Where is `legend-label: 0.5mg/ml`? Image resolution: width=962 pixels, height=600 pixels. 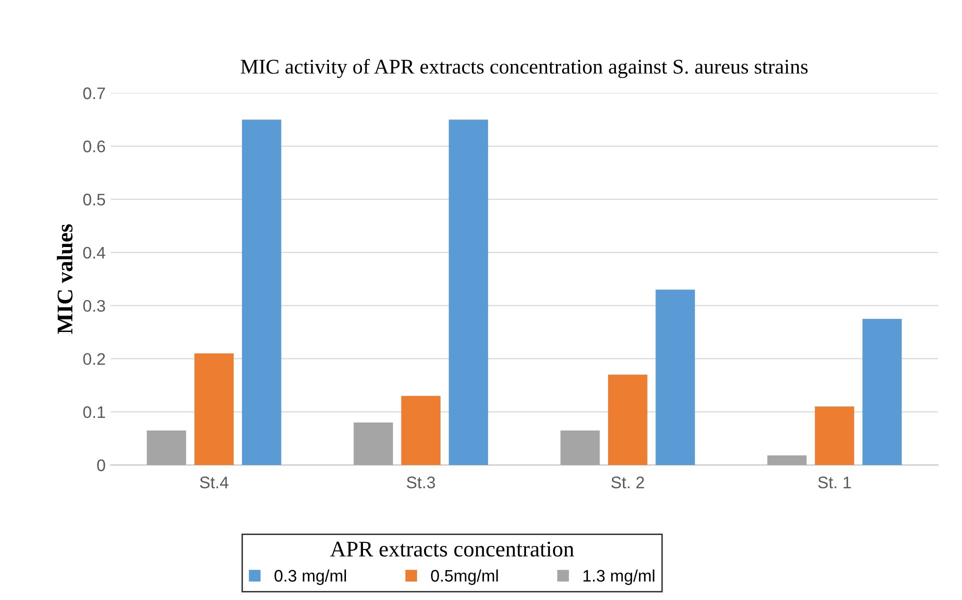 legend-label: 0.5mg/ml is located at coordinates (464, 577).